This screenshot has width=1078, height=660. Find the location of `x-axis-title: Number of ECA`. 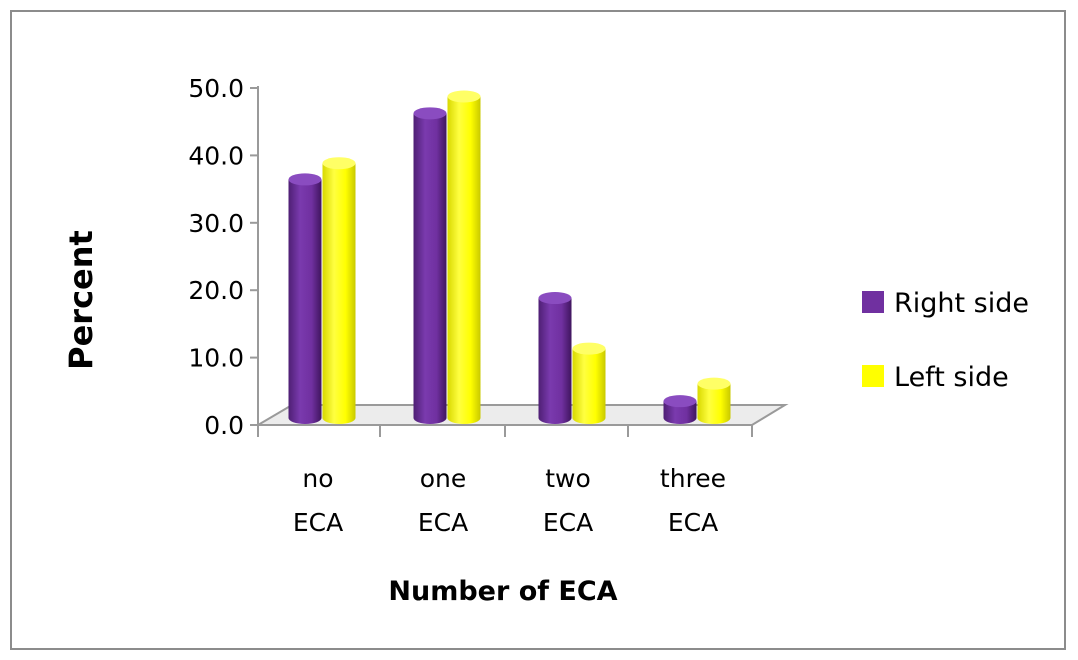

x-axis-title: Number of ECA is located at coordinates (502, 591).